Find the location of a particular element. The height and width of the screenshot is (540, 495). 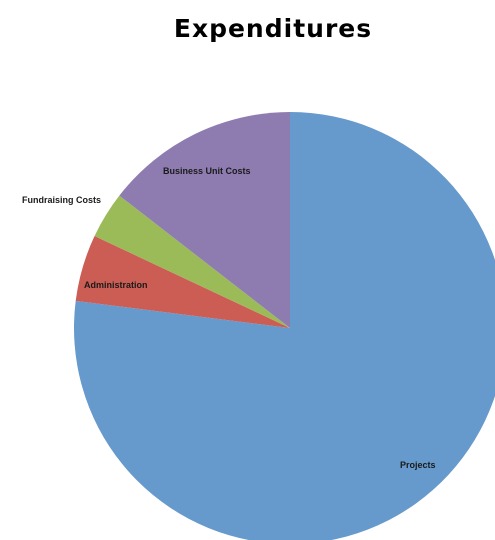

pie-label-fundraising-costs: Fundraising Costs is located at coordinates (61, 200).